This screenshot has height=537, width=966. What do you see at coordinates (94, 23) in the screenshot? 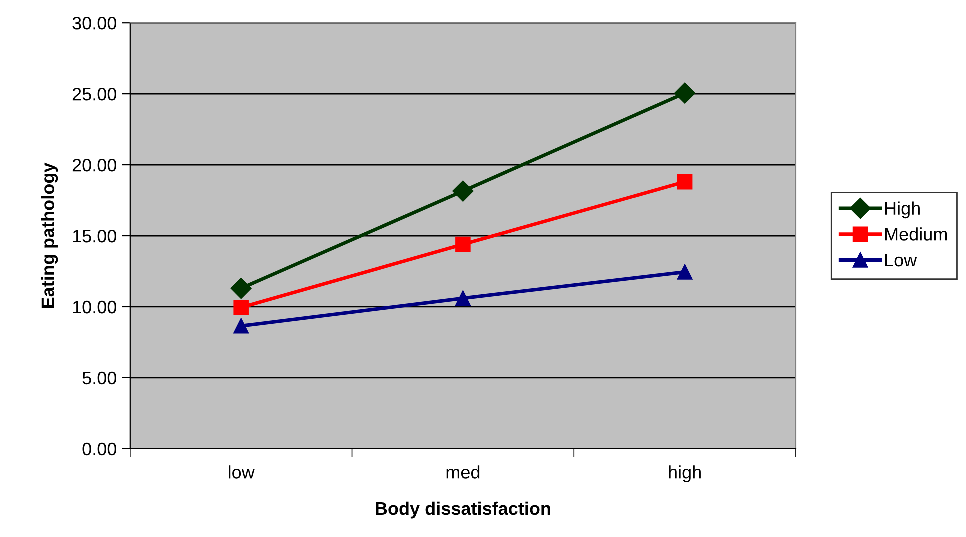
I see `y-tick-label: 30.00` at bounding box center [94, 23].